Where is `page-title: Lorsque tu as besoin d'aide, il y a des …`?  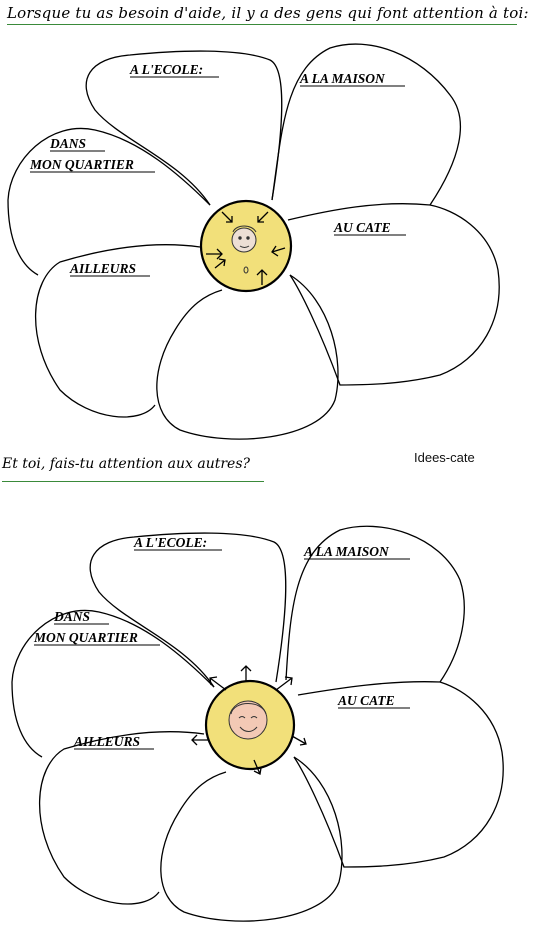
page-title: Lorsque tu as besoin d'aide, il y a des … is located at coordinates (268, 13).